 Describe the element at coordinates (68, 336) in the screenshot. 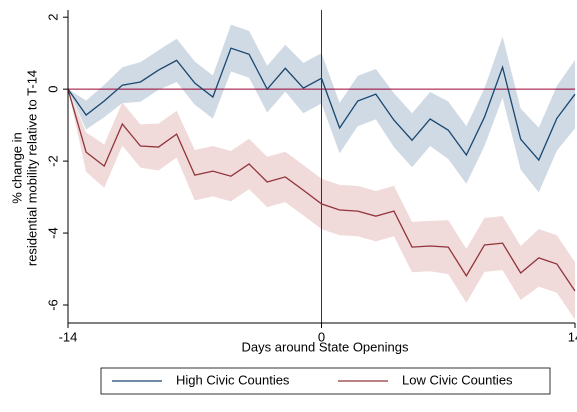

I see `x-tick-label: -14` at that location.